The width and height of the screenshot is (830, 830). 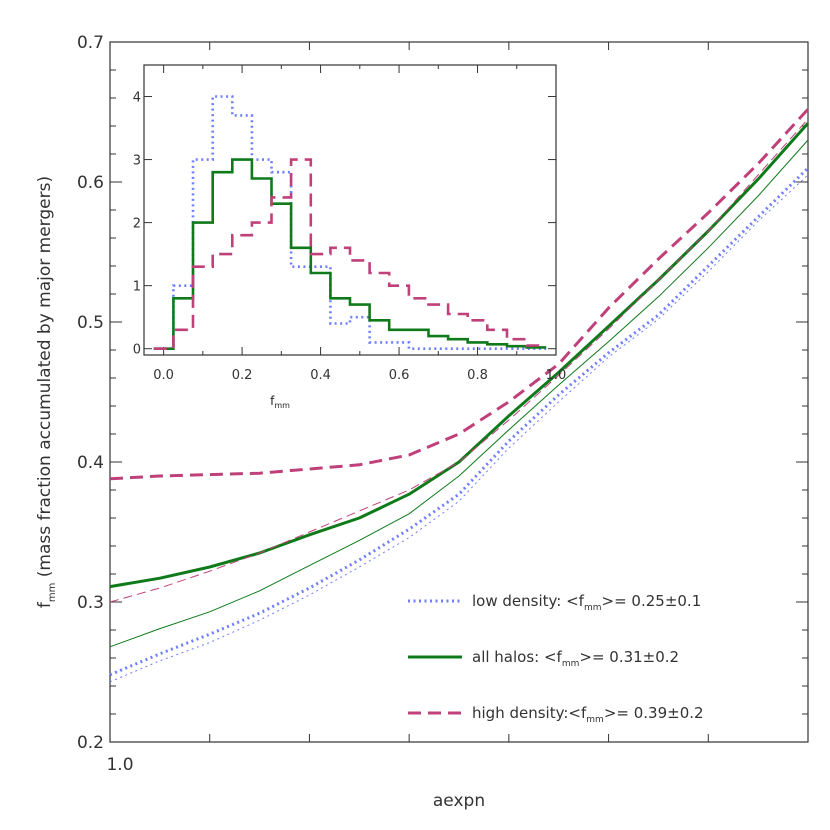 I want to click on inset-x-axis-title: fmm, so click(x=280, y=402).